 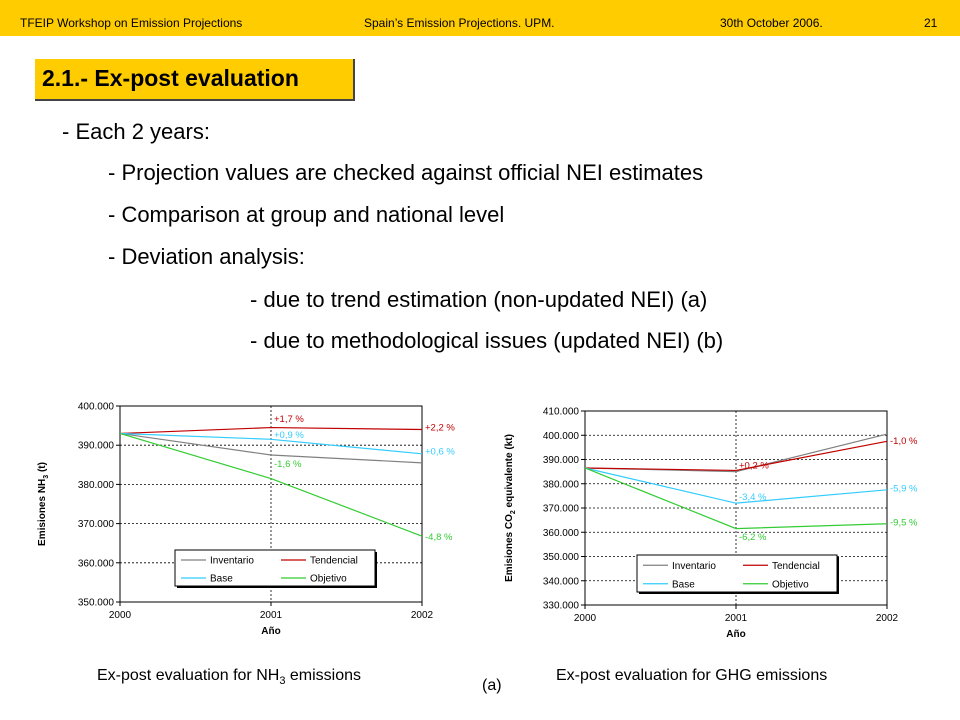 I want to click on chart-ghg-ytick-label: 380.000, so click(x=561, y=484).